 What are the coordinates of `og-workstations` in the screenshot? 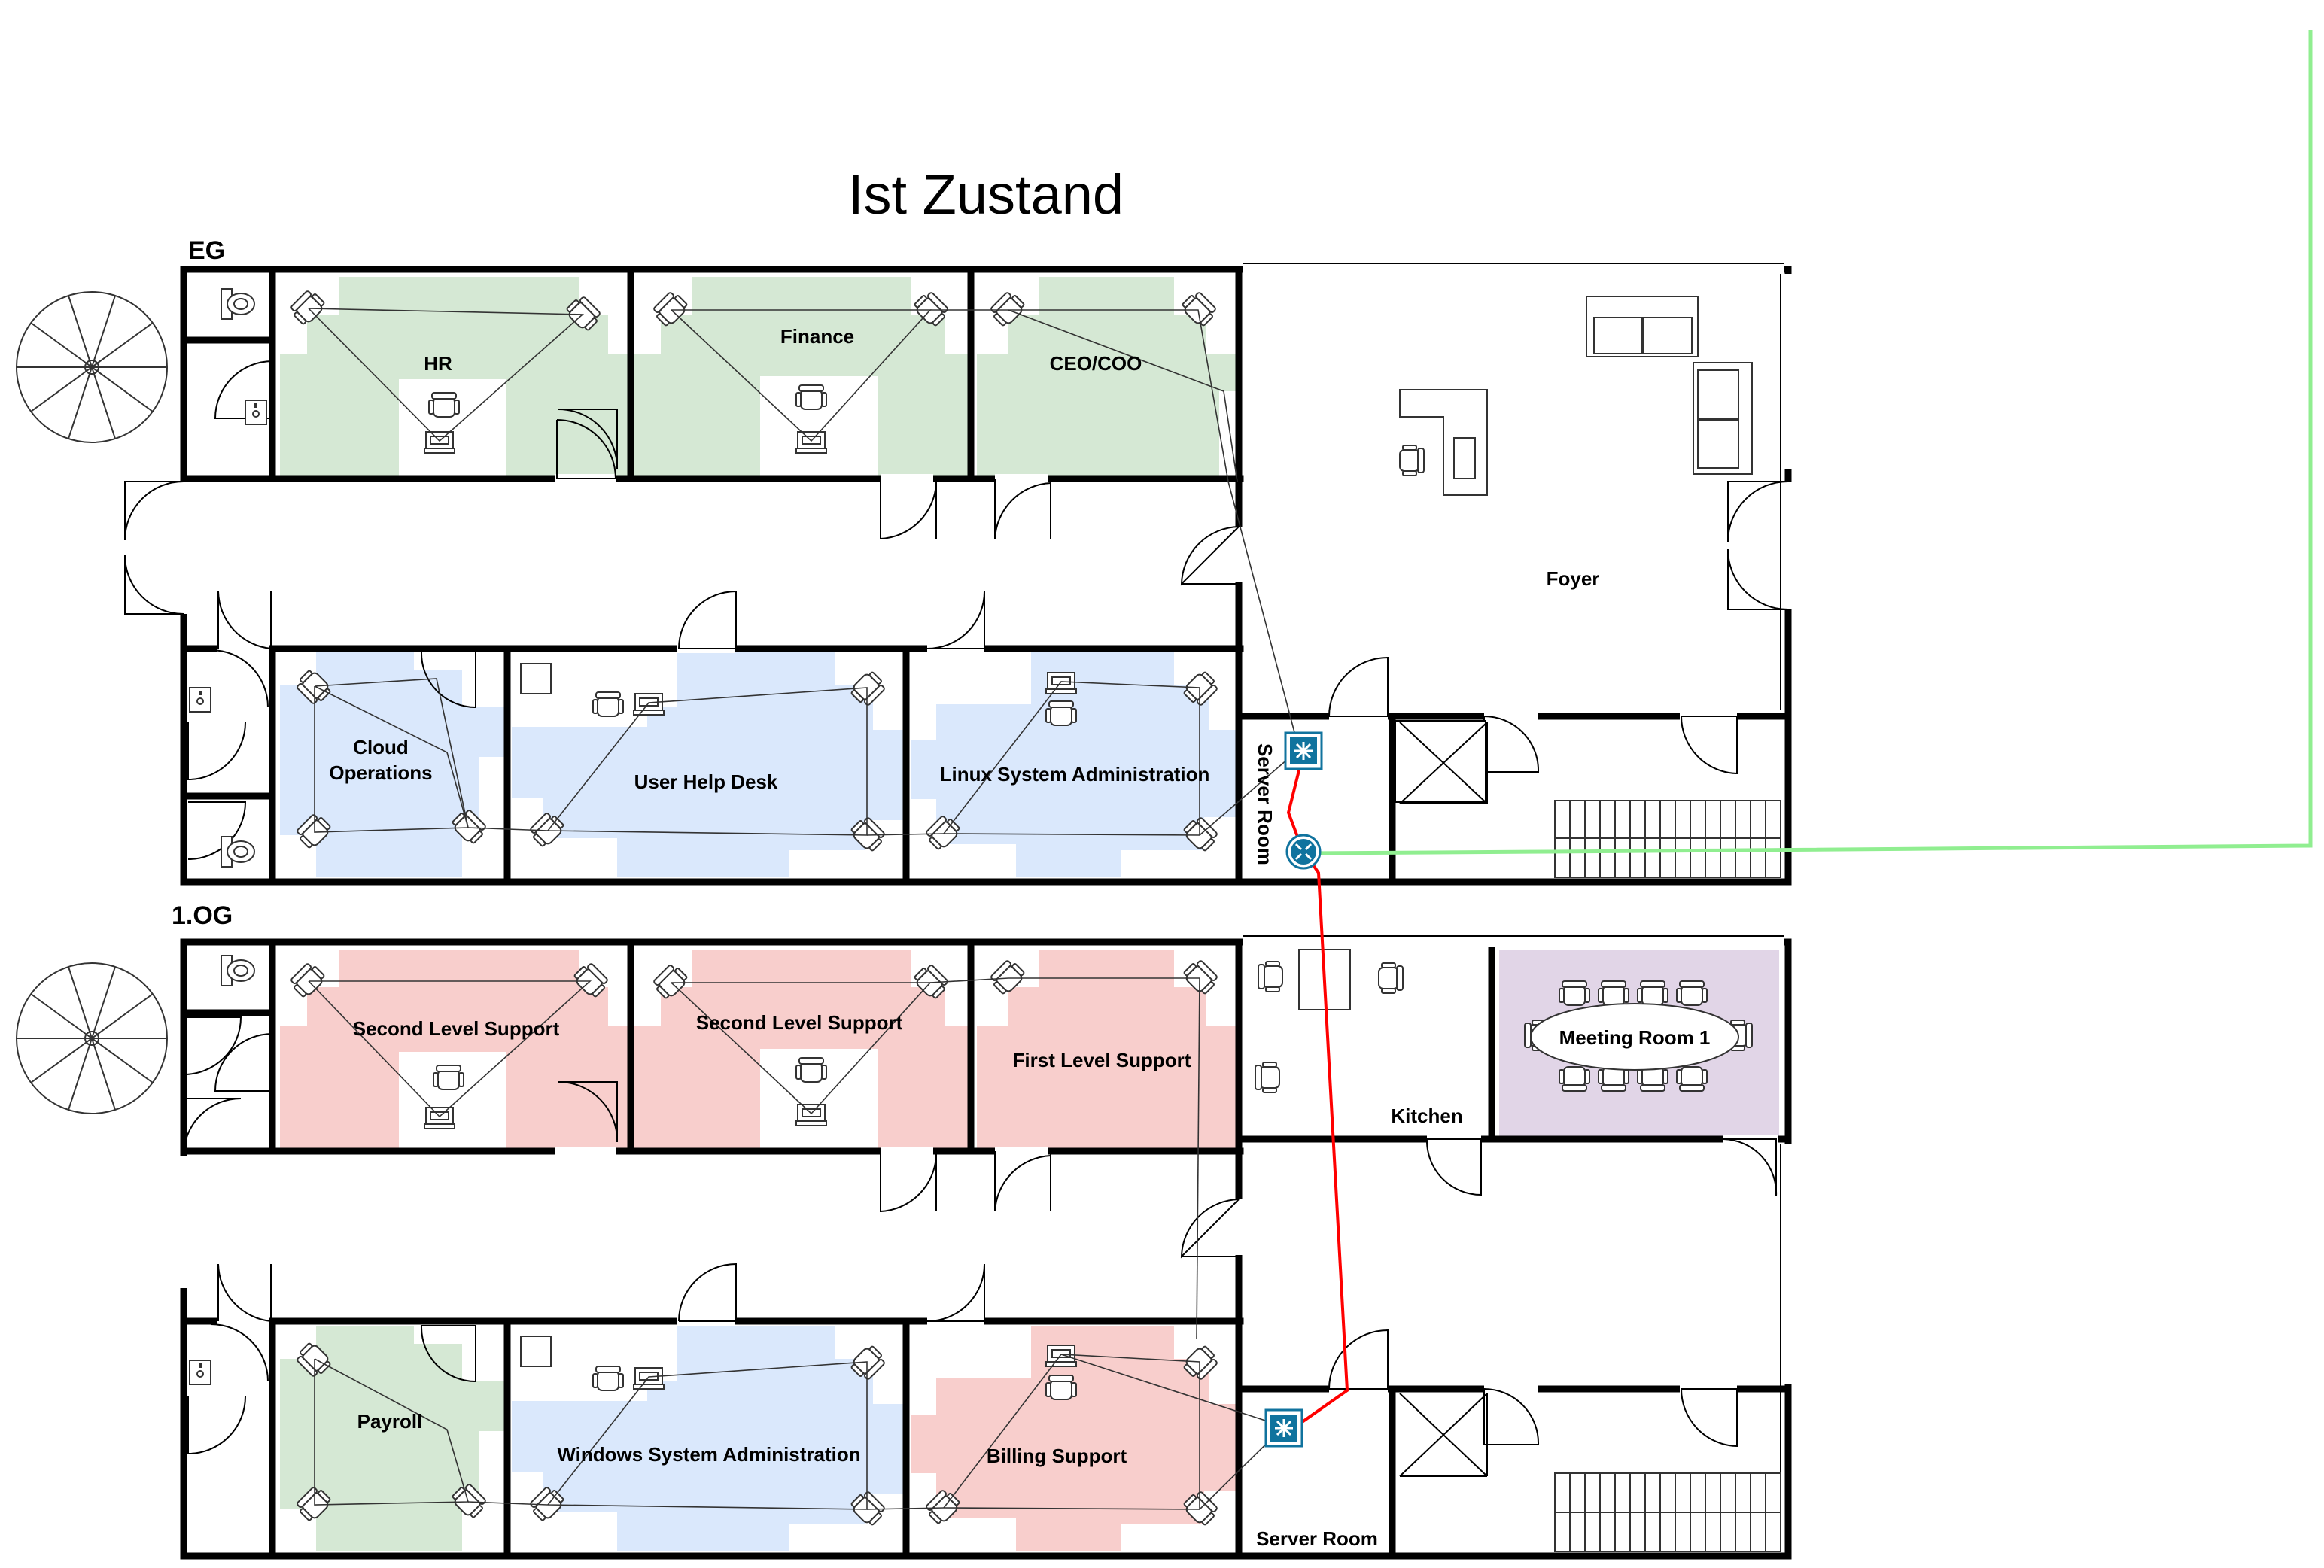 It's located at (754, 1243).